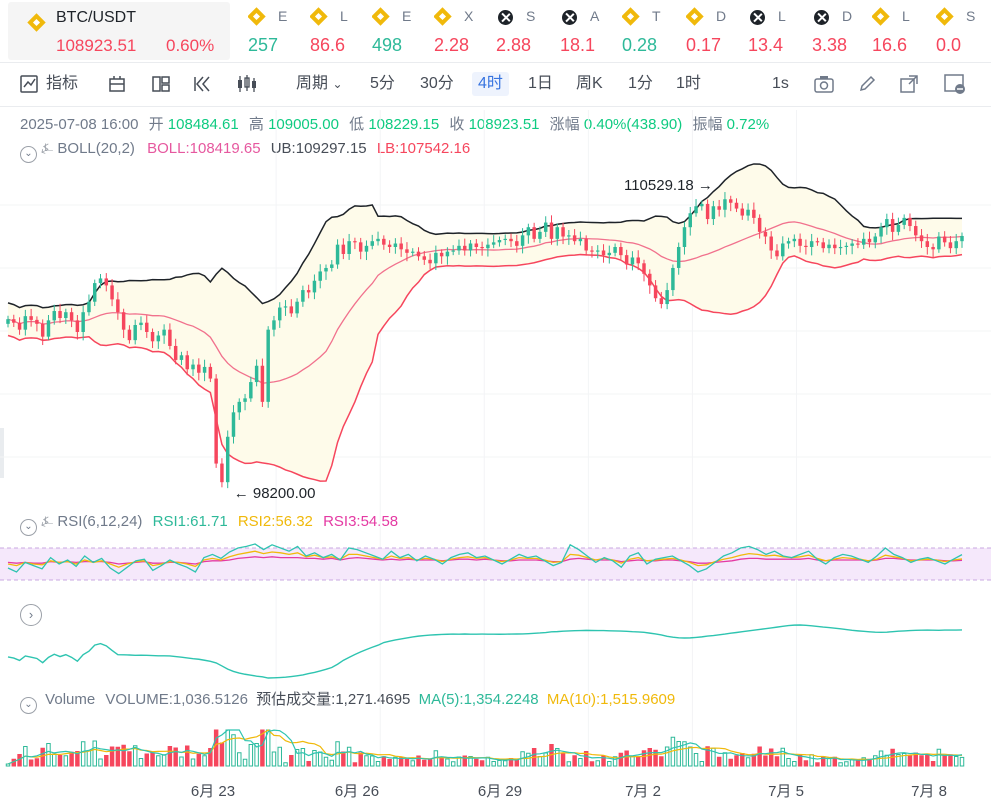 This screenshot has height=811, width=991. Describe the element at coordinates (971, 16) in the screenshot. I see `ticker-item-name: S` at that location.